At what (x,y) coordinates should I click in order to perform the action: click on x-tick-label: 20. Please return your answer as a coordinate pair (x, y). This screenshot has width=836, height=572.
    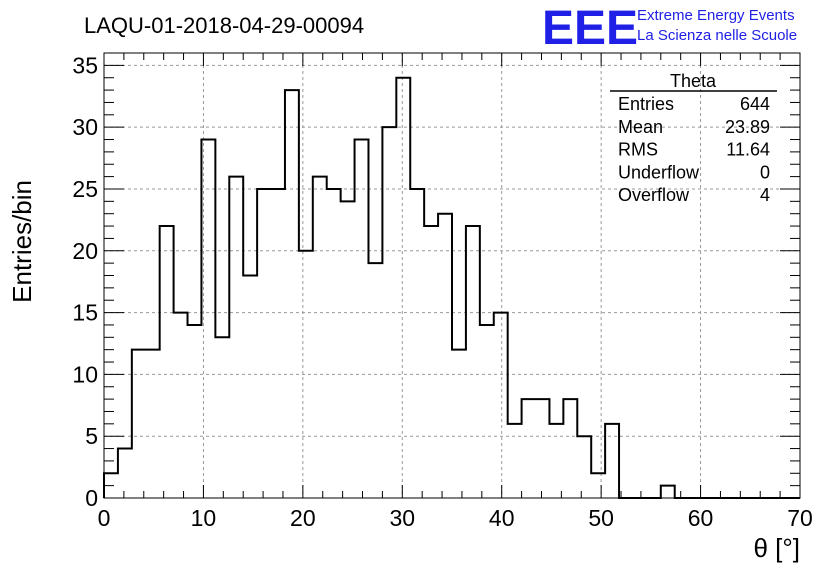
    Looking at the image, I should click on (303, 518).